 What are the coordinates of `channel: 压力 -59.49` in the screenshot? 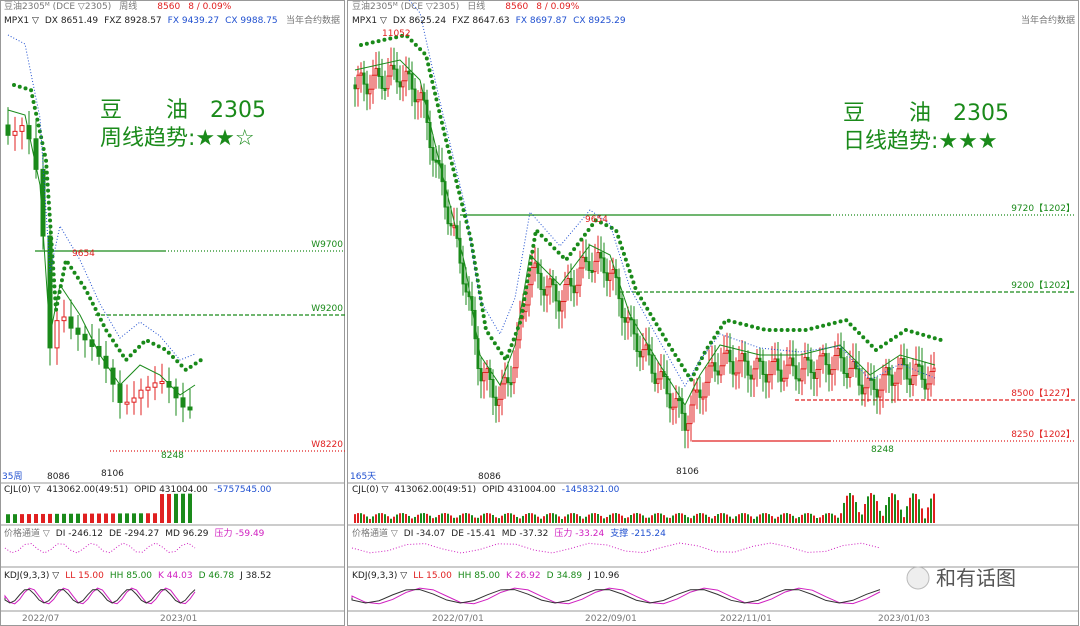 It's located at (240, 533).